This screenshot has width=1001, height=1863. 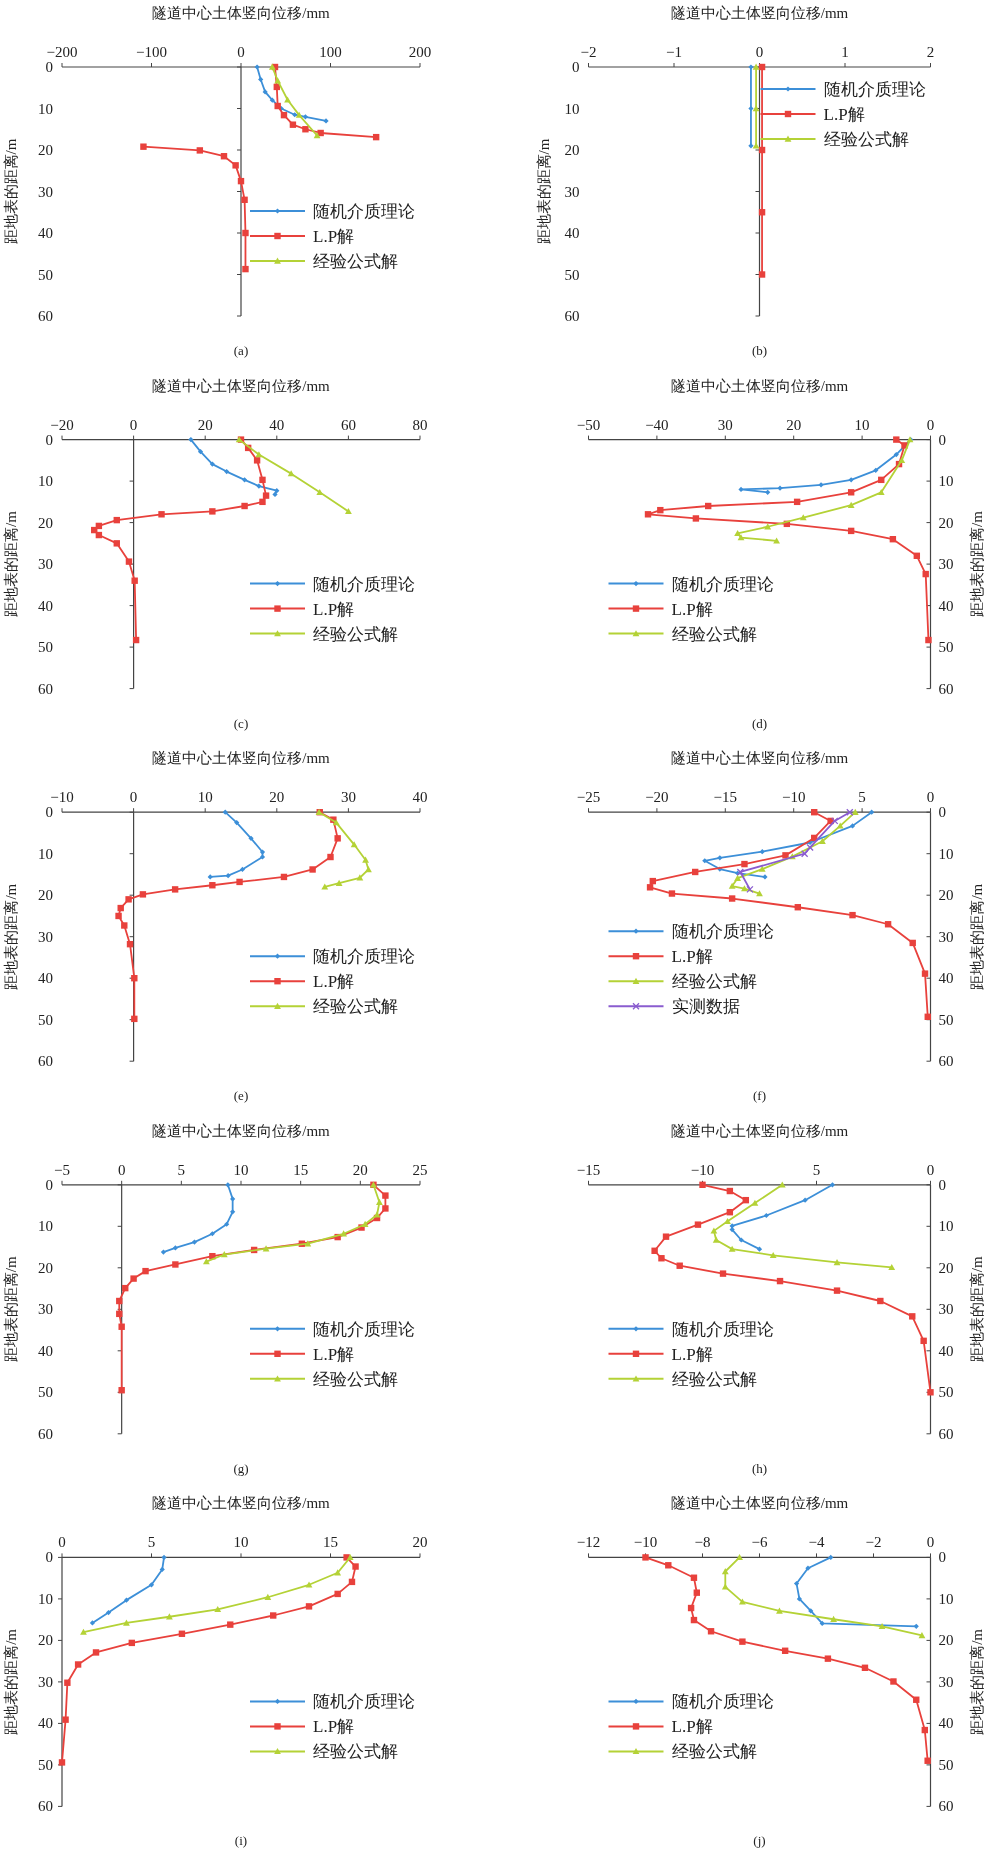 What do you see at coordinates (816, 1542) in the screenshot?
I see `x-tick-label: −4` at bounding box center [816, 1542].